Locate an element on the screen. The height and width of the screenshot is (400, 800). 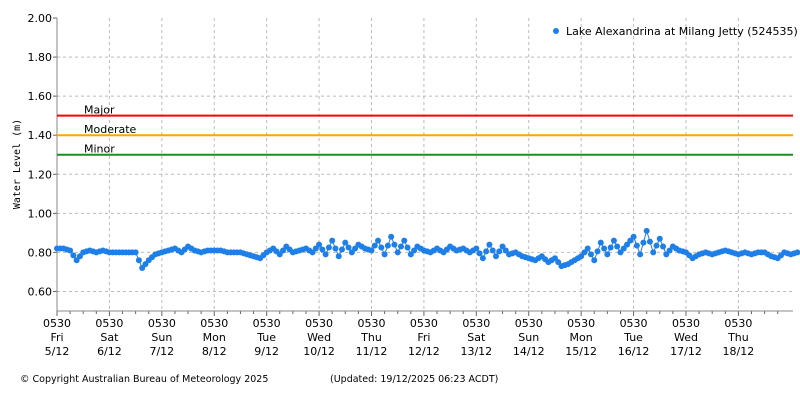
x-tick-date: 5/12 is located at coordinates (57, 351).